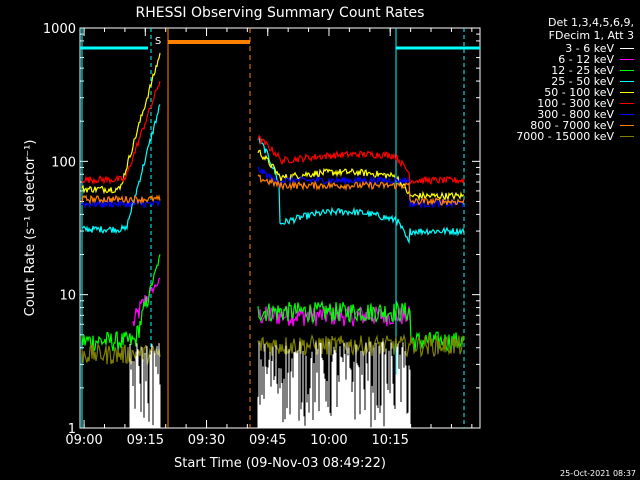  Describe the element at coordinates (328, 440) in the screenshot. I see `x-tick-label: 10:00` at that location.